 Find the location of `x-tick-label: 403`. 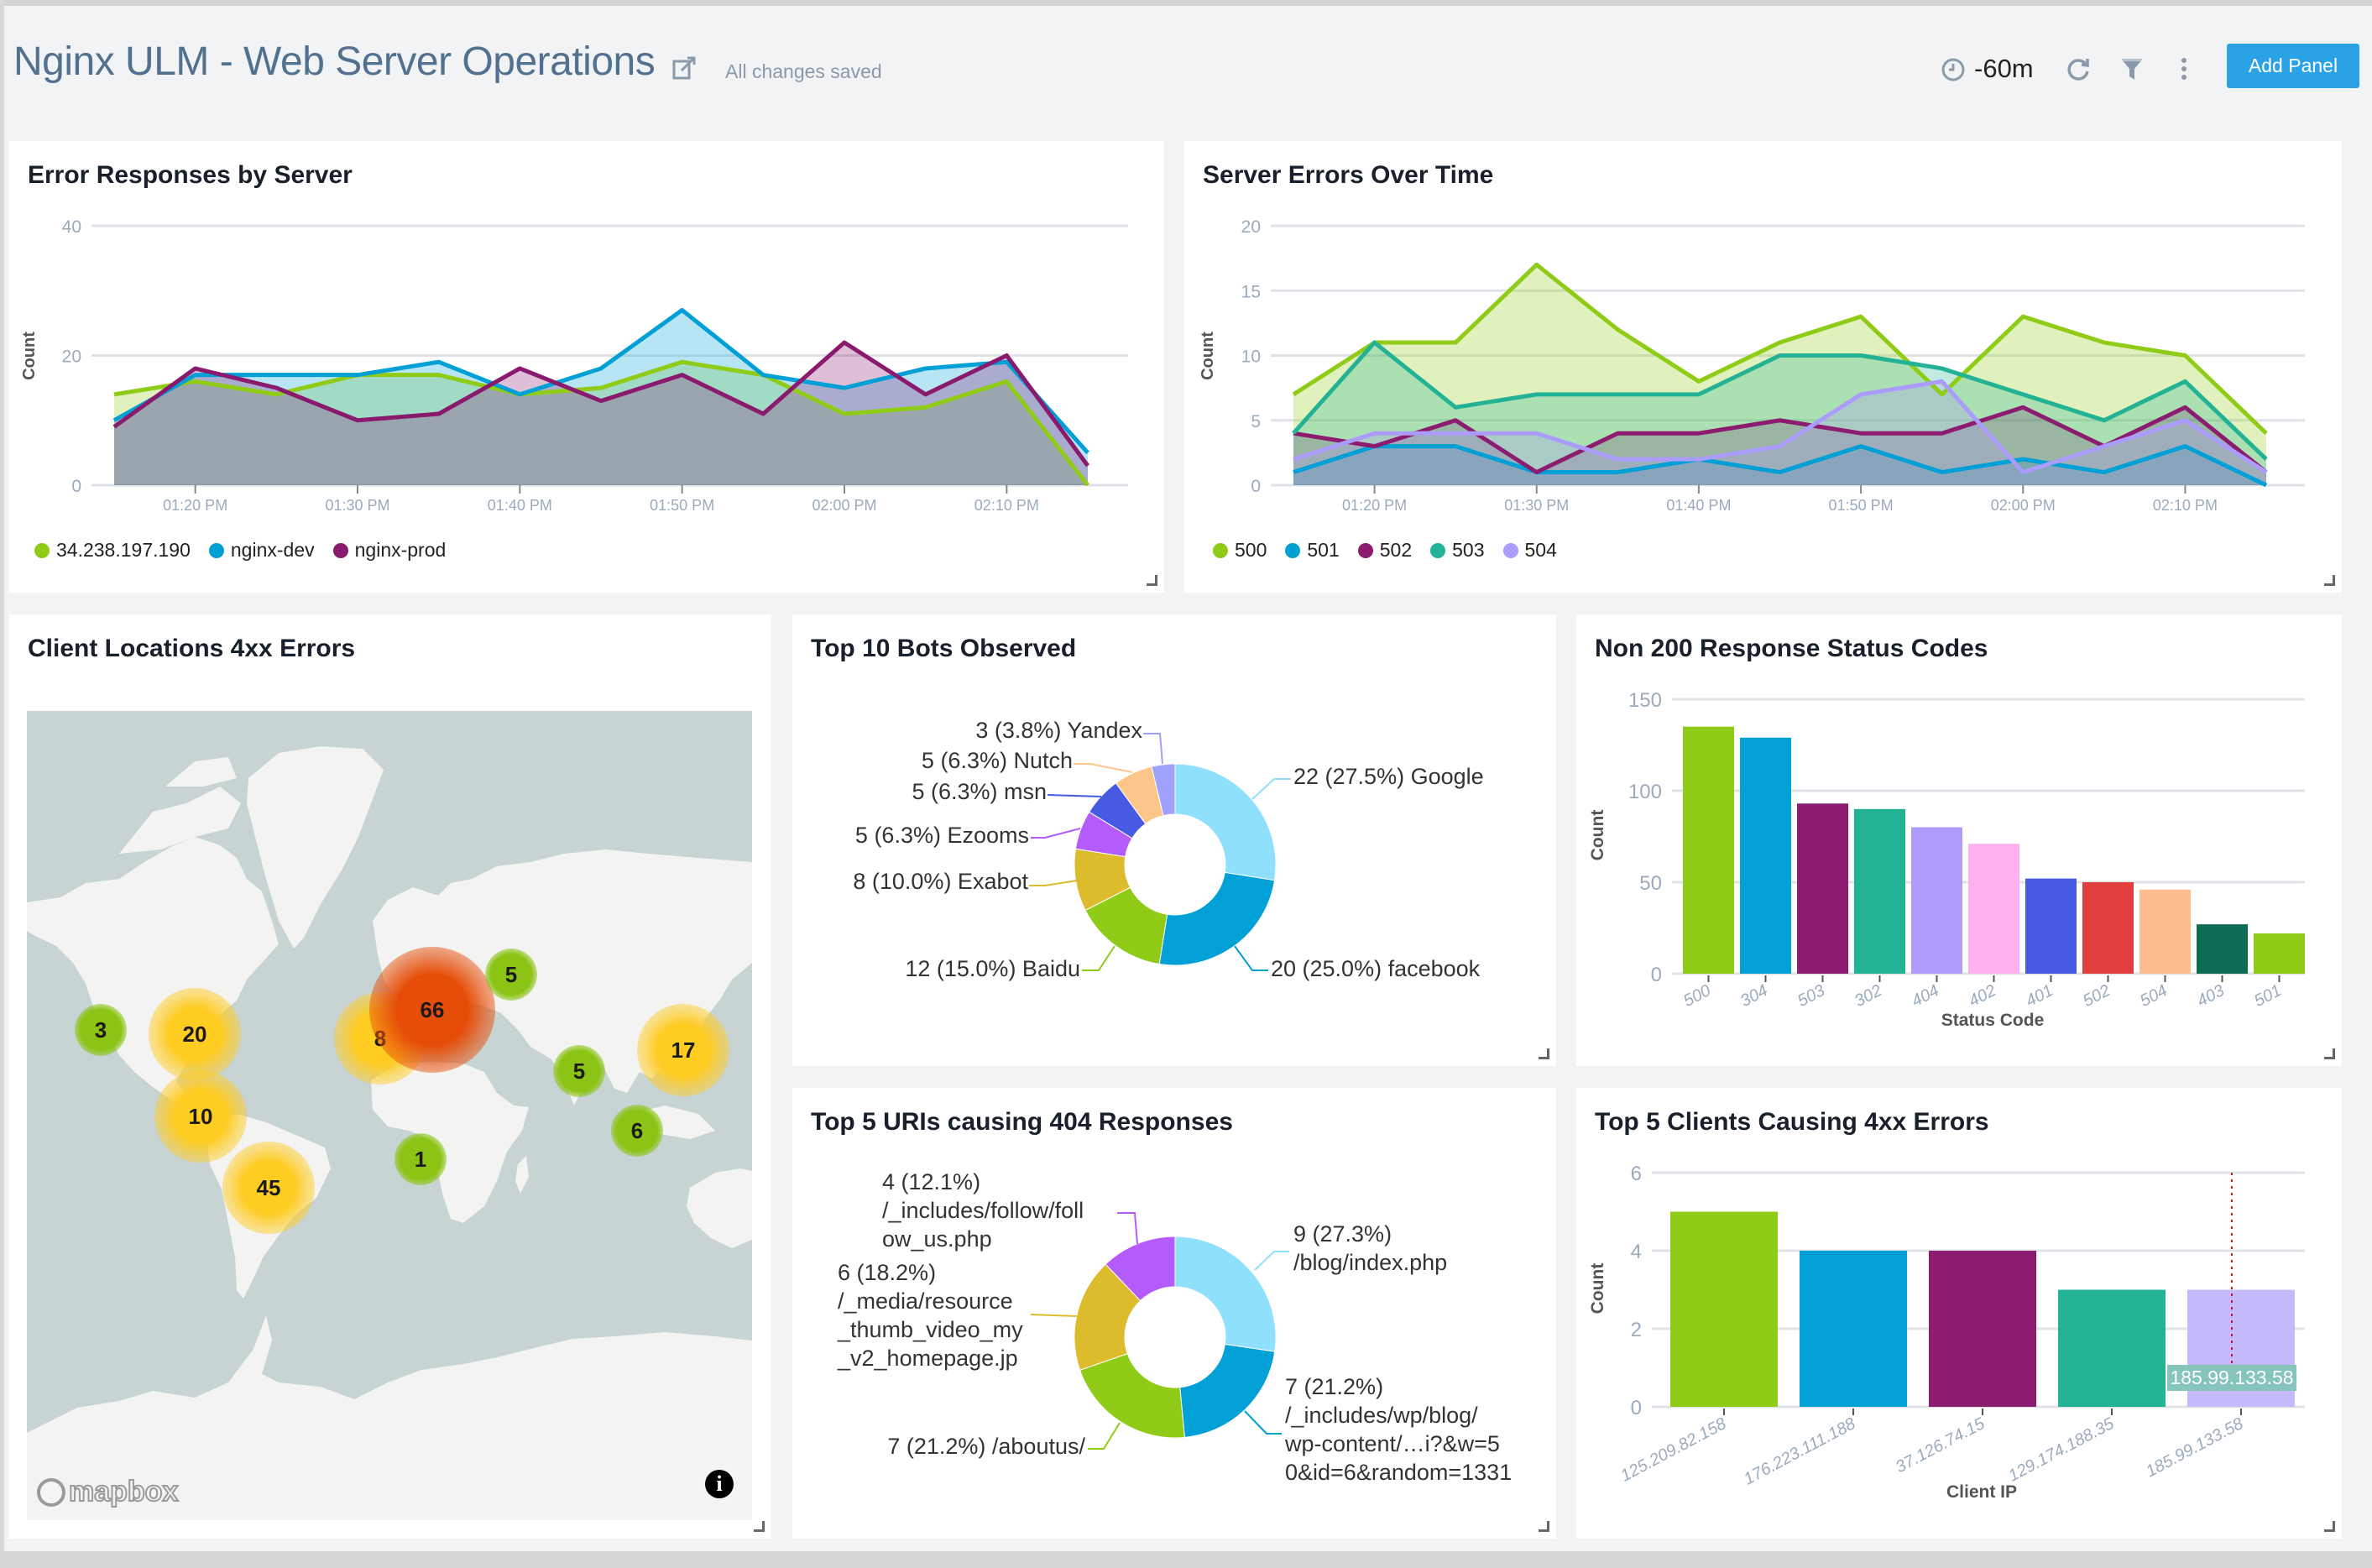

x-tick-label: 403 is located at coordinates (2211, 996).